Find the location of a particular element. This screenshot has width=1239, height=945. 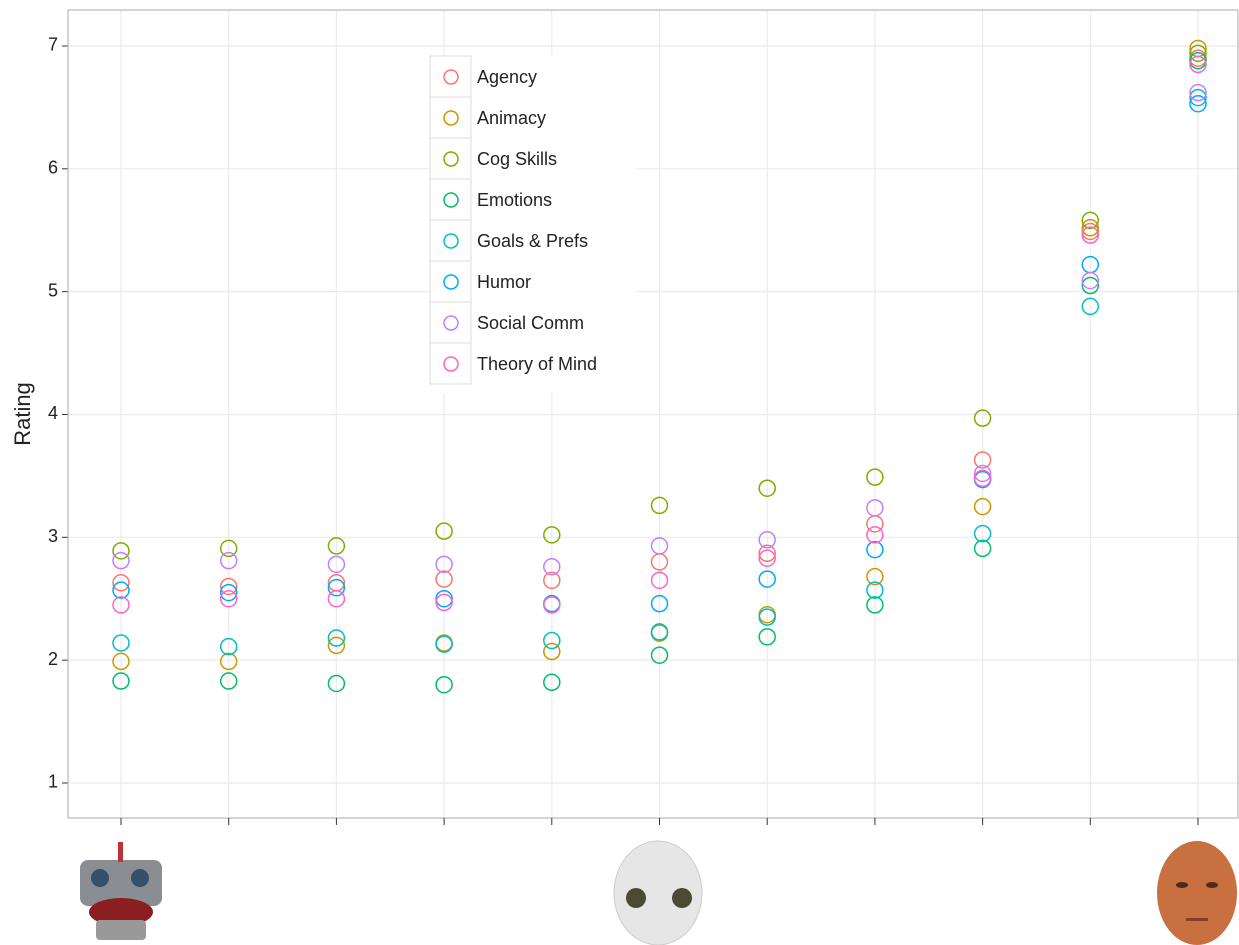

y-tick-label: 1 is located at coordinates (53, 782).